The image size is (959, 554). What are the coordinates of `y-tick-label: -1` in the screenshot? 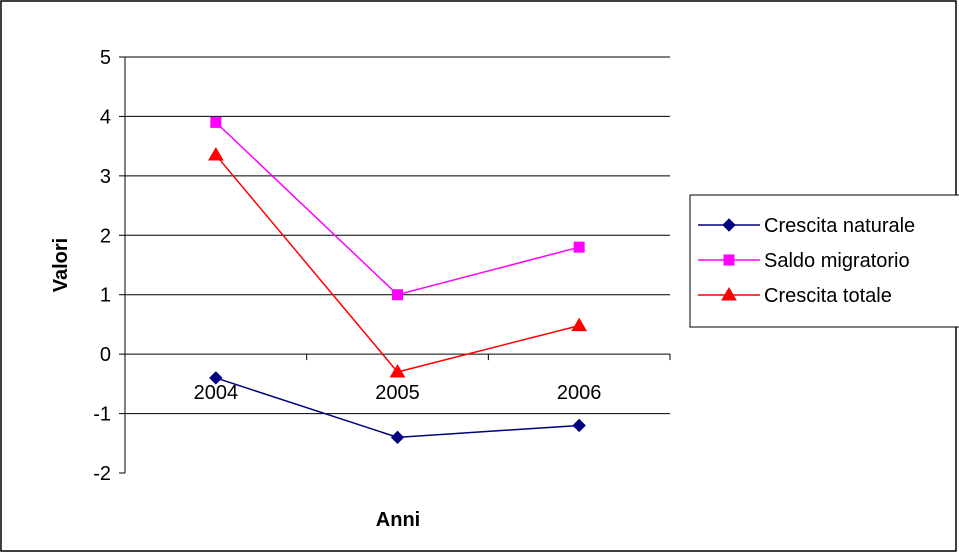 It's located at (102, 415).